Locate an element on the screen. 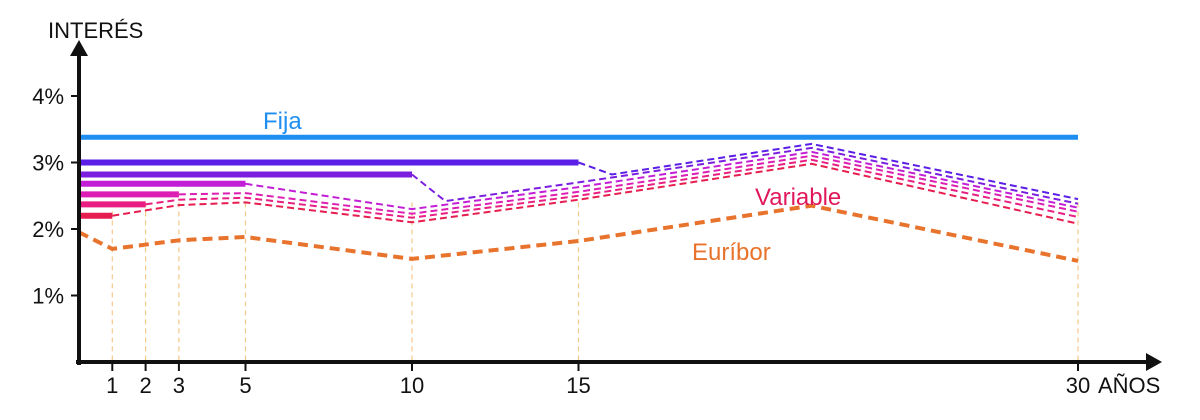 The height and width of the screenshot is (420, 1200). y-tick-label-1: 1% is located at coordinates (48, 296).